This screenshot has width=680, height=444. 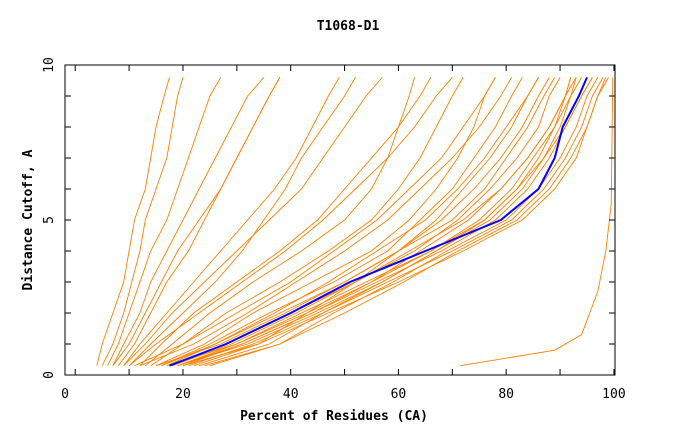 What do you see at coordinates (183, 394) in the screenshot?
I see `x-tick-label: 20` at bounding box center [183, 394].